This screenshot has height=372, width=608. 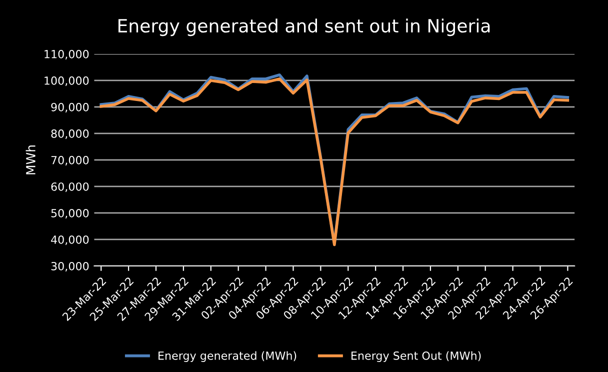 I want to click on y-tick-label: 90,000, so click(x=70, y=107).